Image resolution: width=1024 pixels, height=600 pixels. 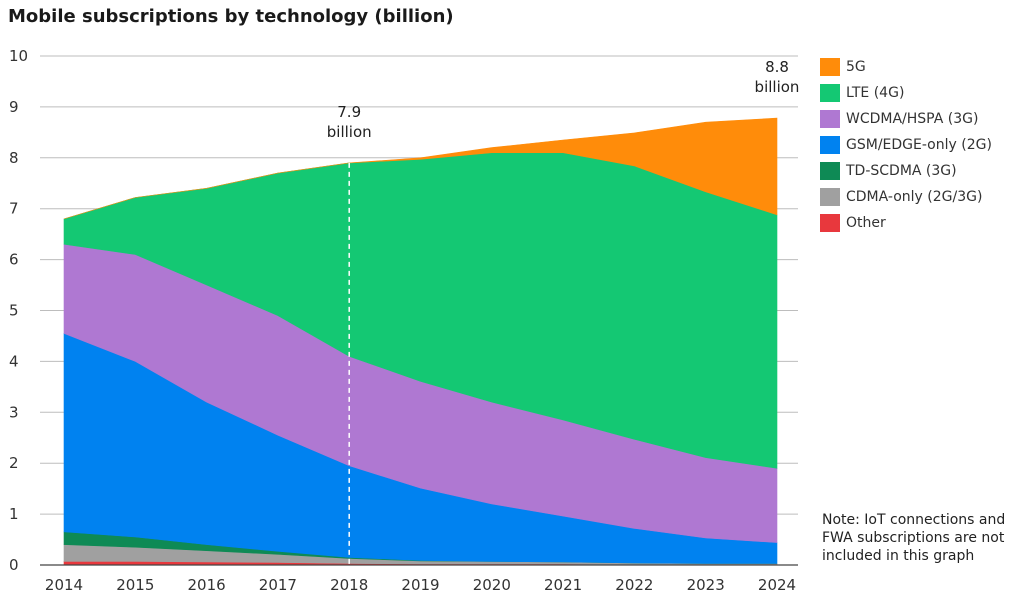 I want to click on legend-label: 5G, so click(x=856, y=67).